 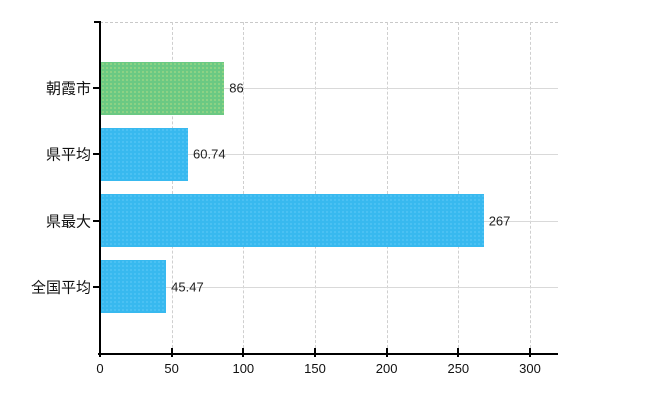 I want to click on category-label: 県平均, so click(x=68, y=155).